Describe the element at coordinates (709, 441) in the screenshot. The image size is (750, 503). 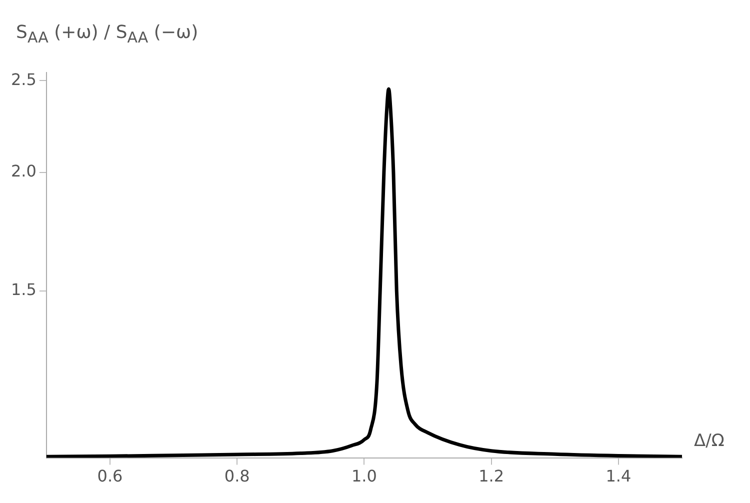
I see `x-axis-title: Δ/Ω` at that location.